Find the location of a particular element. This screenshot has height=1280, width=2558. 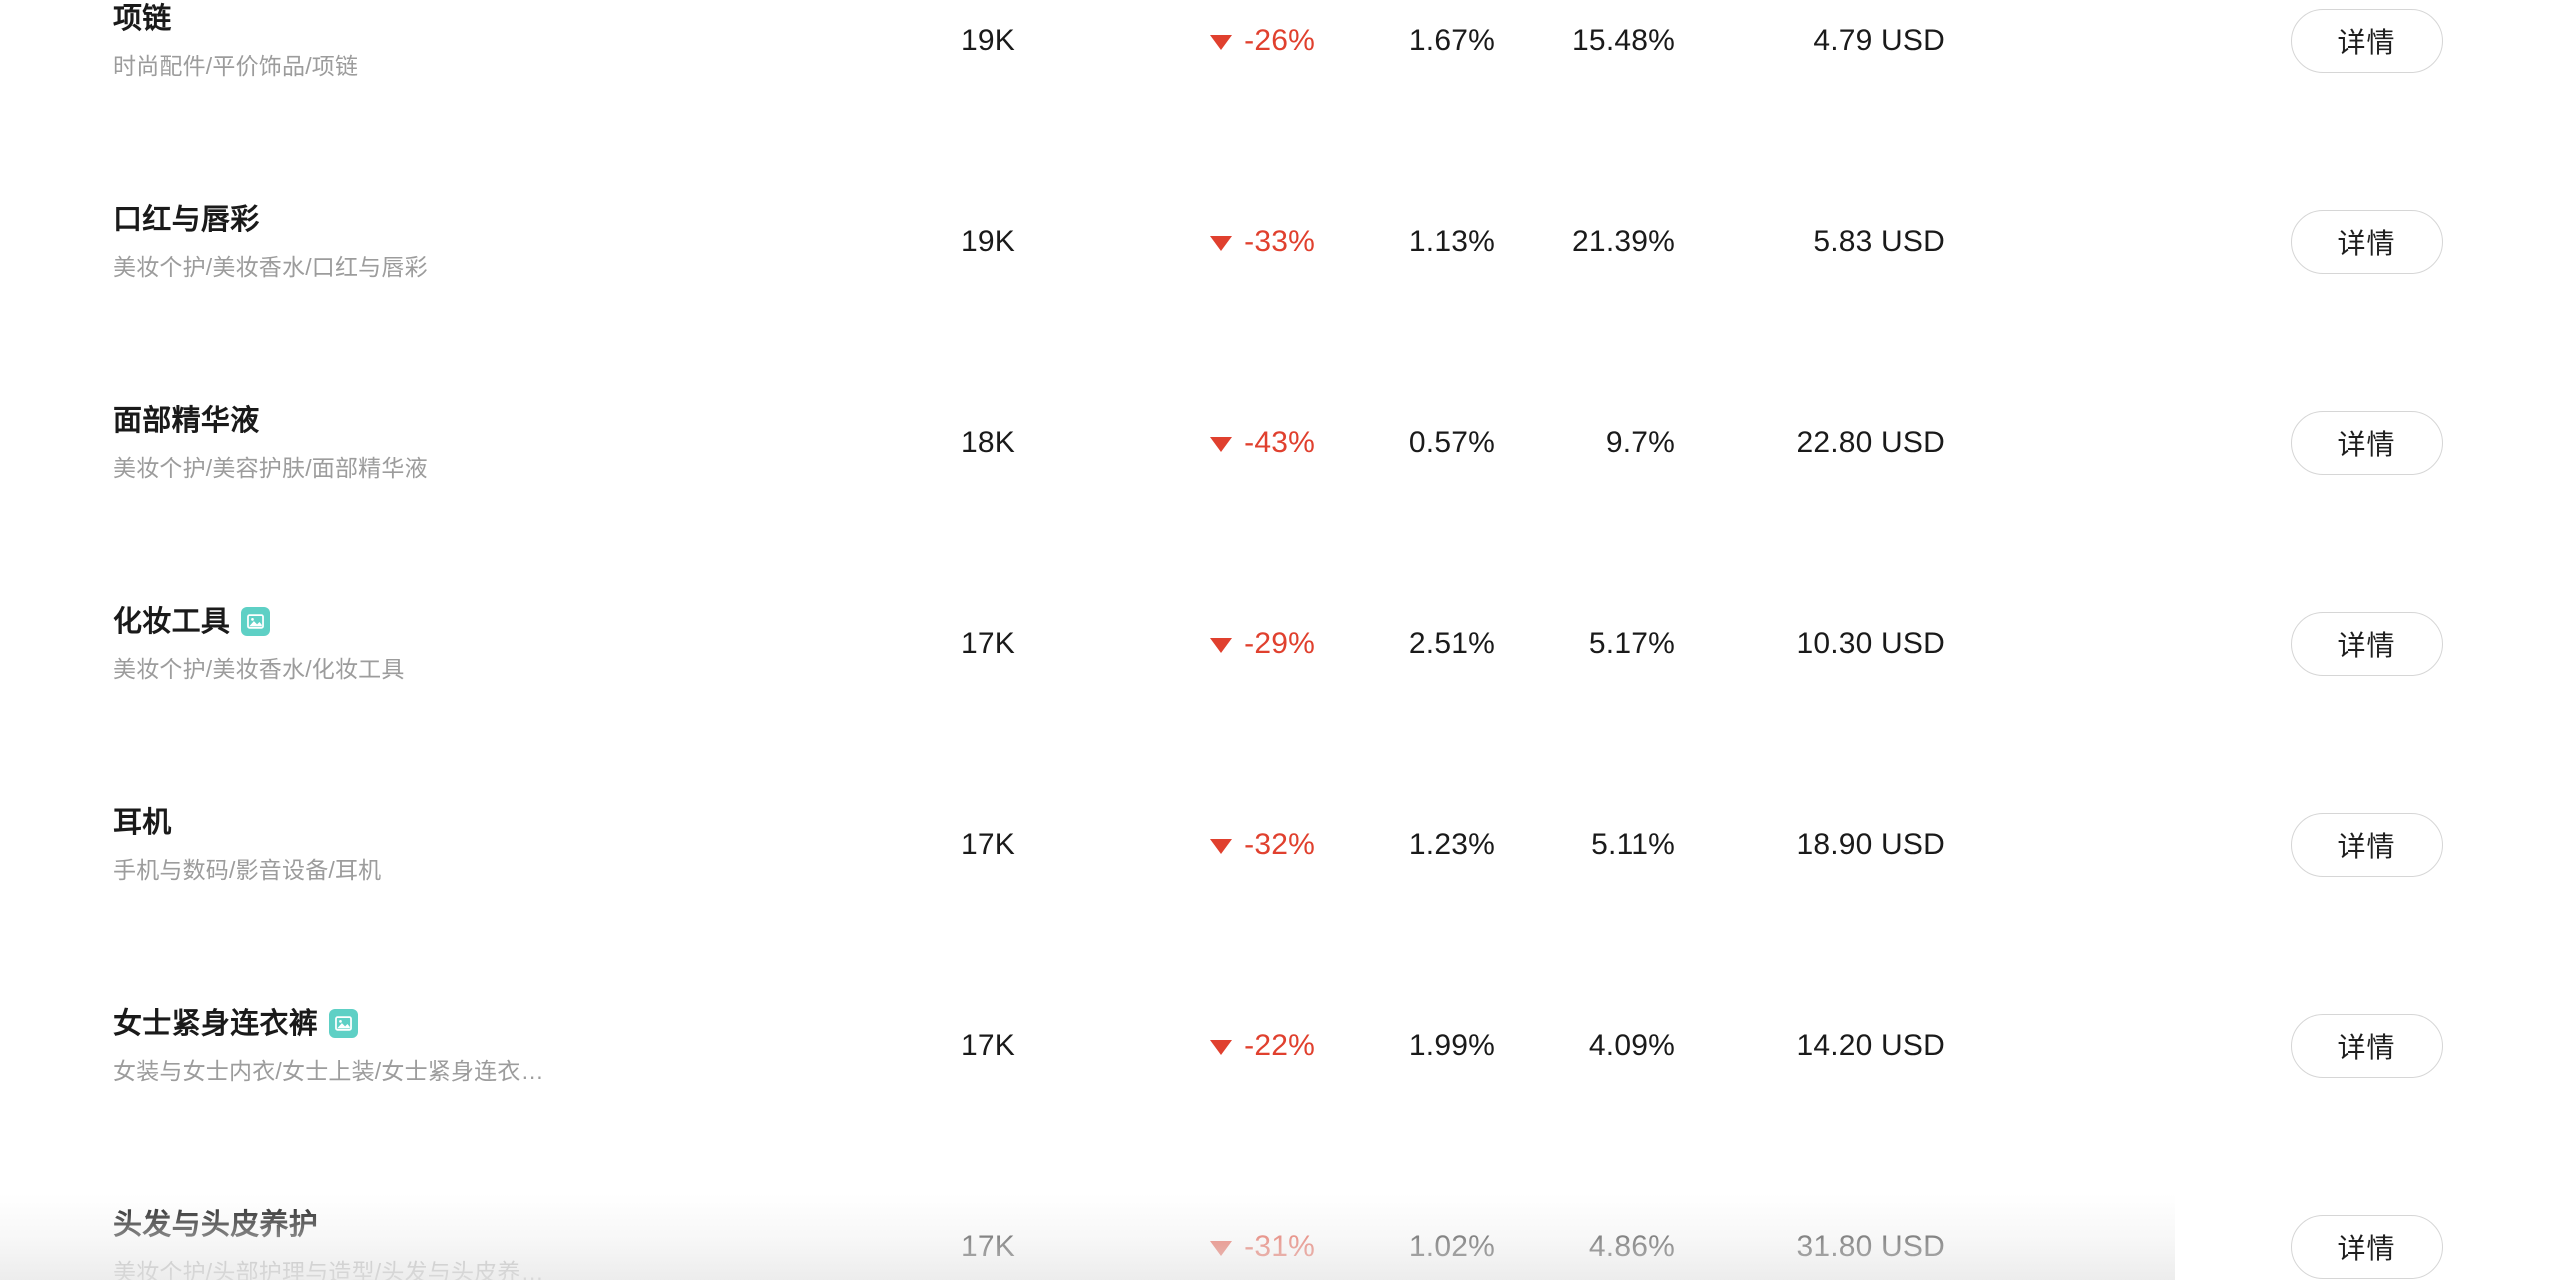

category-name-line: 口红与唇彩 is located at coordinates (496, 220).